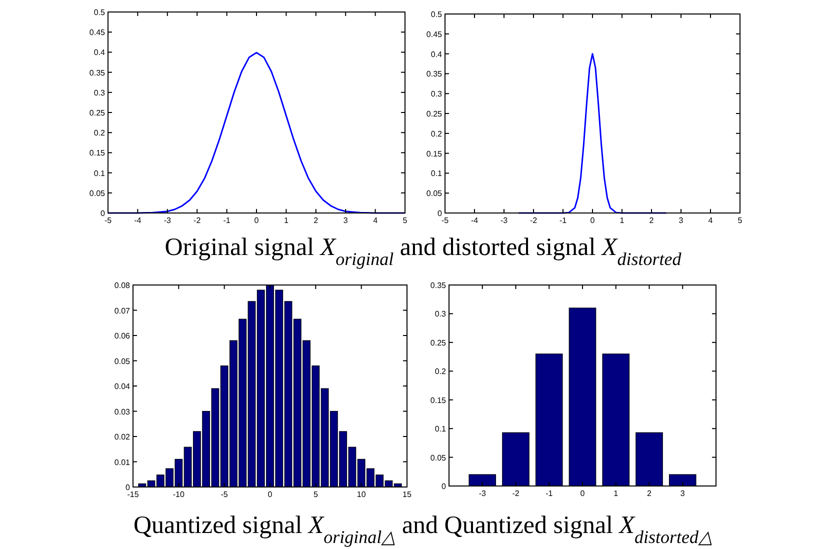  I want to click on y-tick-label: 0.06, so click(122, 336).